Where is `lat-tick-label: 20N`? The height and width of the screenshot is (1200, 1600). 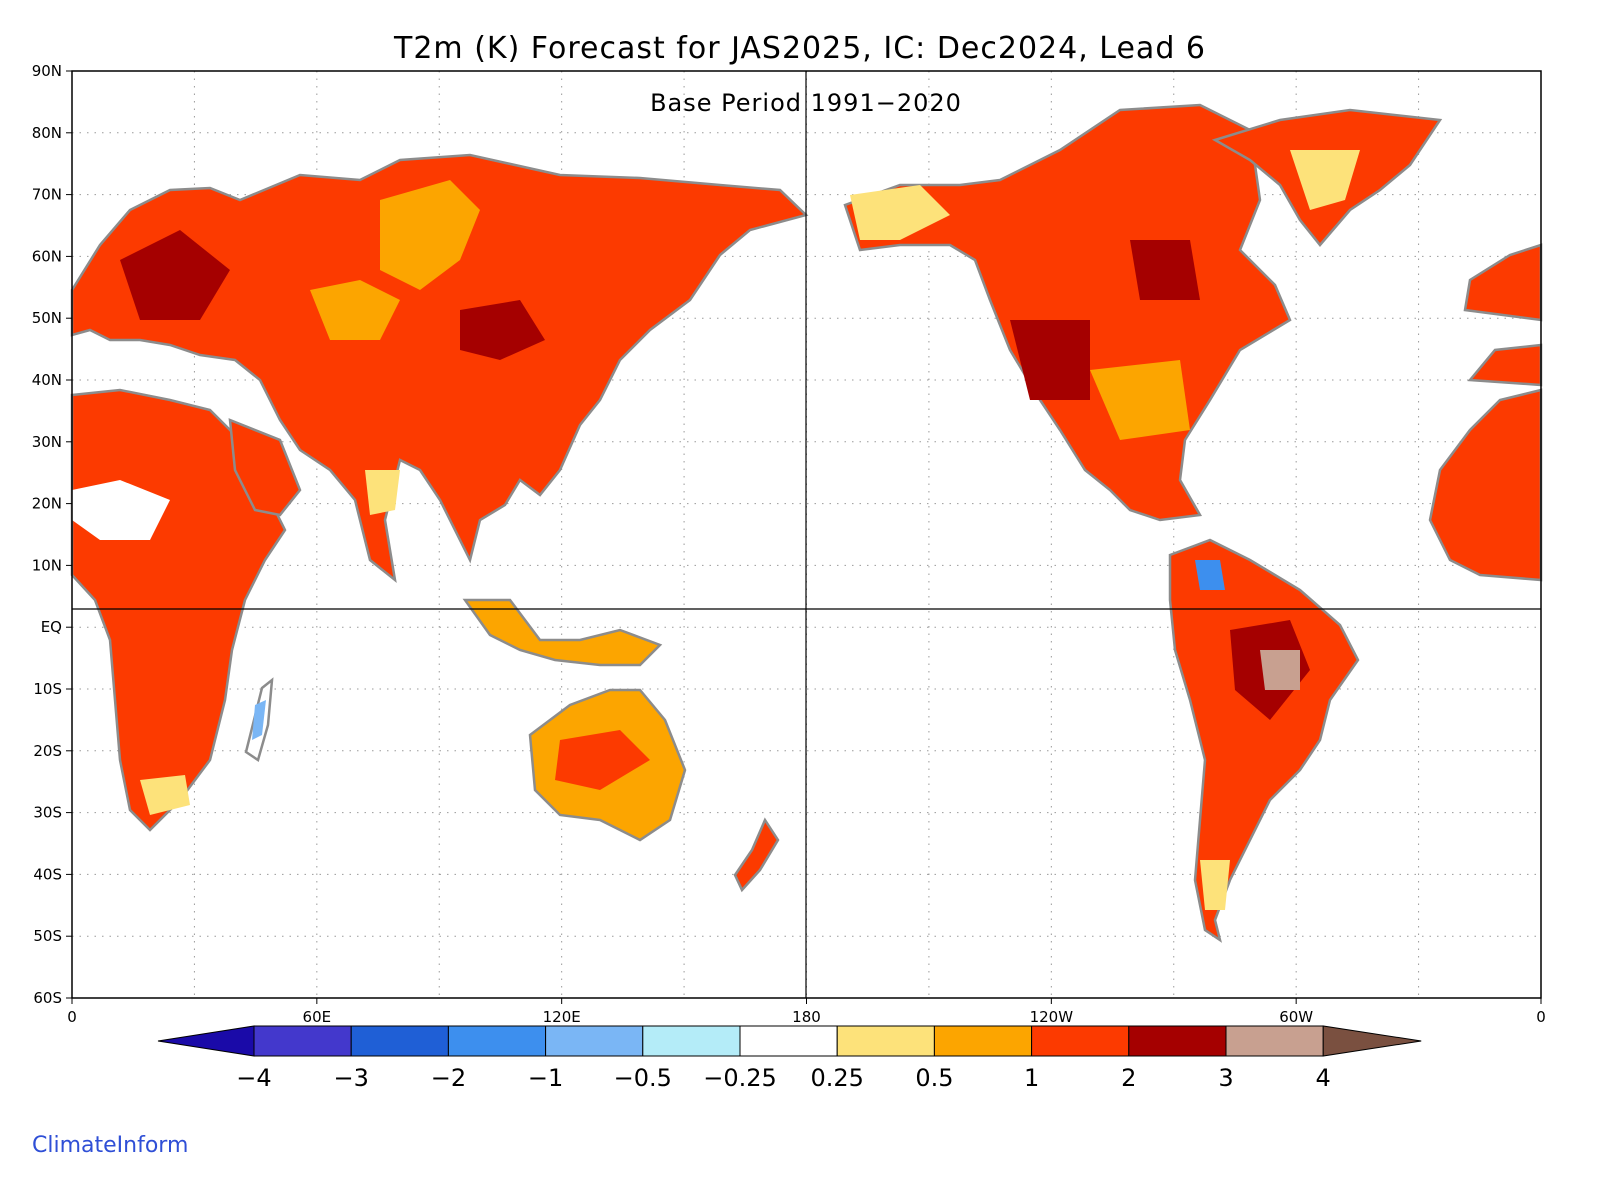 lat-tick-label: 20N is located at coordinates (47, 504).